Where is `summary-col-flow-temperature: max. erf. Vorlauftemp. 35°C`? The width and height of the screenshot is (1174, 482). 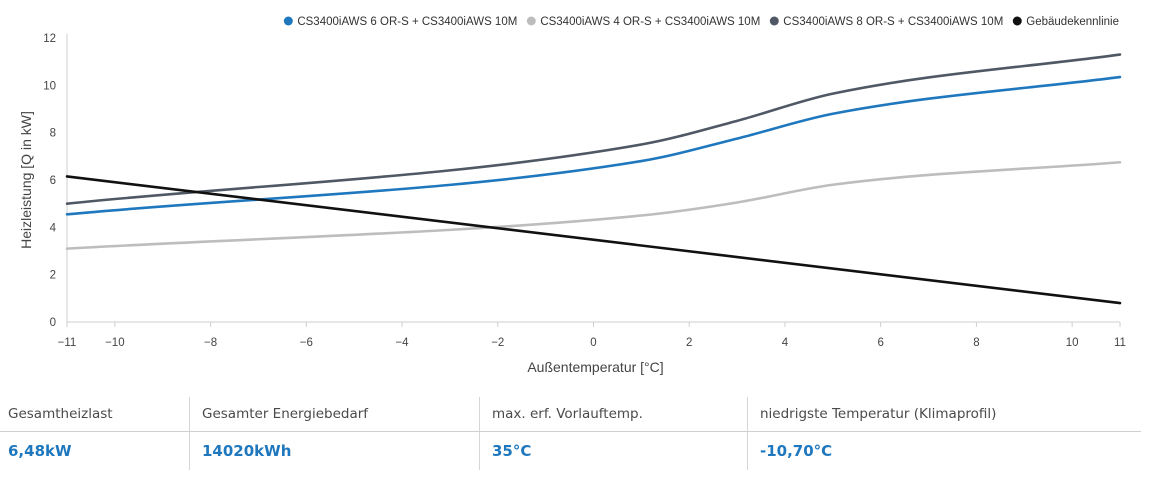 summary-col-flow-temperature: max. erf. Vorlauftemp. 35°C is located at coordinates (613, 433).